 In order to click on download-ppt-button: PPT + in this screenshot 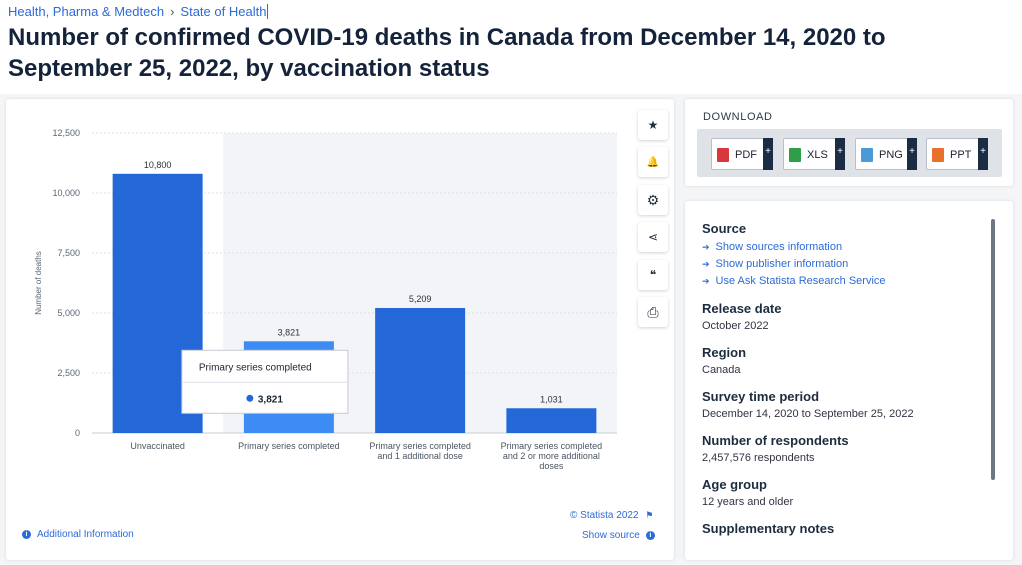, I will do `click(957, 154)`.